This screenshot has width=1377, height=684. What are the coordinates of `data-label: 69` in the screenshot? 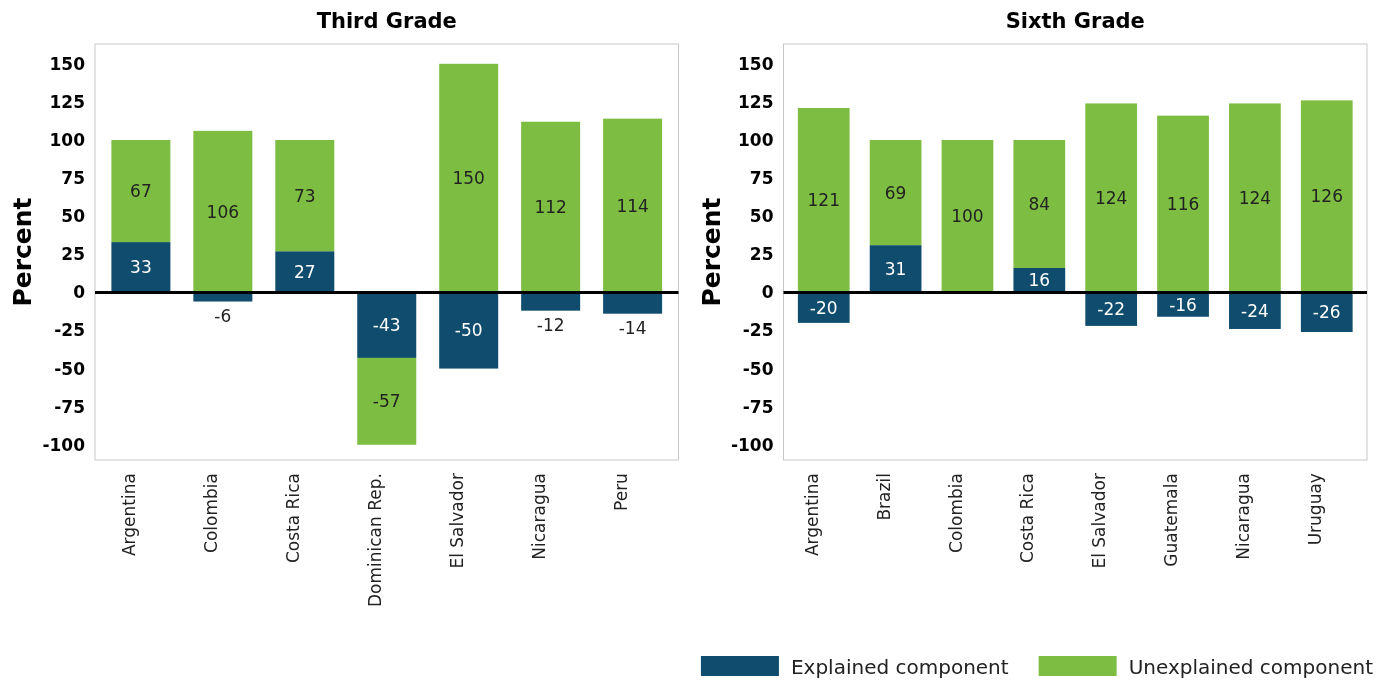 It's located at (895, 192).